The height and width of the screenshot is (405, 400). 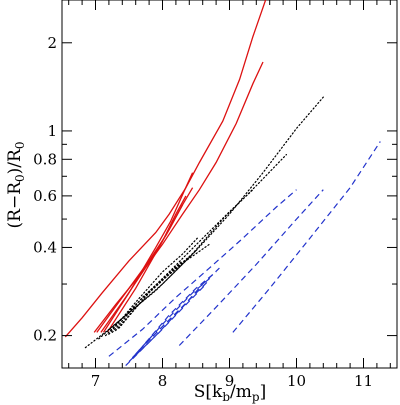 I want to click on x-tick-label: 10, so click(x=296, y=381).